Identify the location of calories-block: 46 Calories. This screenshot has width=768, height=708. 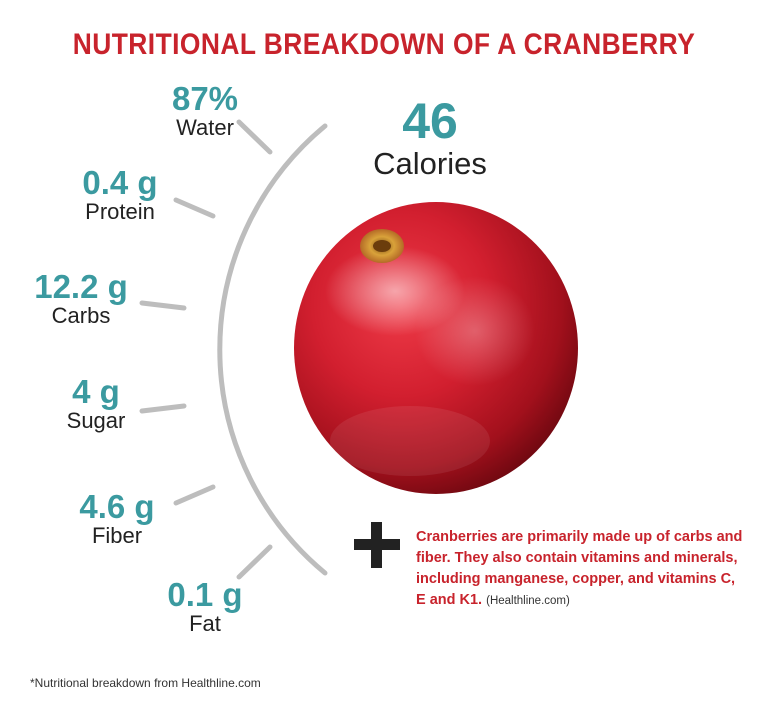
(430, 137).